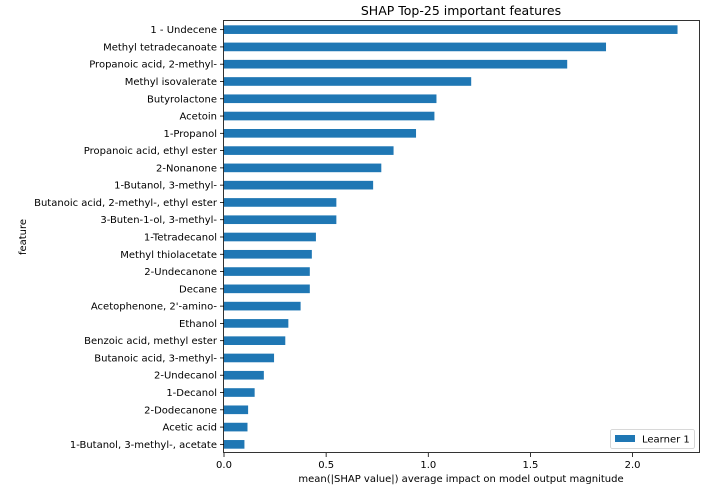 This screenshot has width=720, height=504. Describe the element at coordinates (153, 65) in the screenshot. I see `y-tick-label: Propanoic acid, 2-methyl-` at that location.